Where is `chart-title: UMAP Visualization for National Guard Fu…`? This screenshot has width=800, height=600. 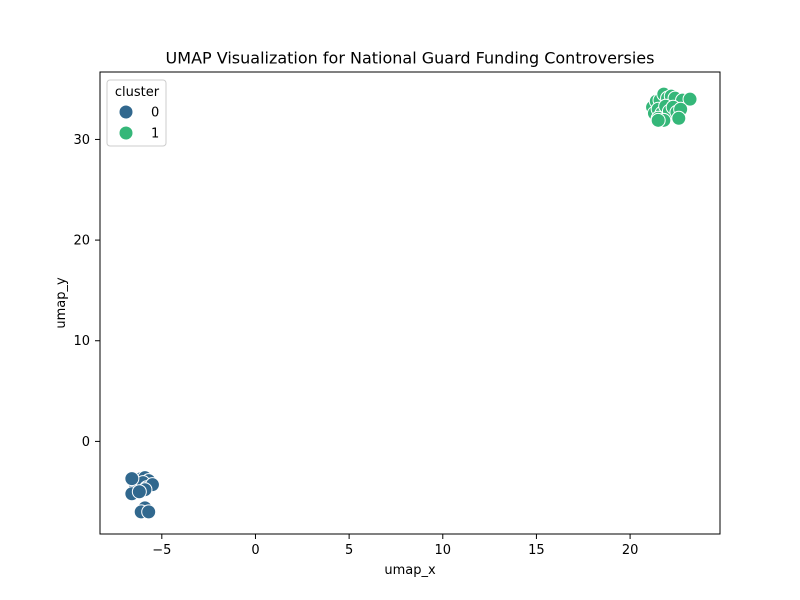
chart-title: UMAP Visualization for National Guard Fu… is located at coordinates (410, 58).